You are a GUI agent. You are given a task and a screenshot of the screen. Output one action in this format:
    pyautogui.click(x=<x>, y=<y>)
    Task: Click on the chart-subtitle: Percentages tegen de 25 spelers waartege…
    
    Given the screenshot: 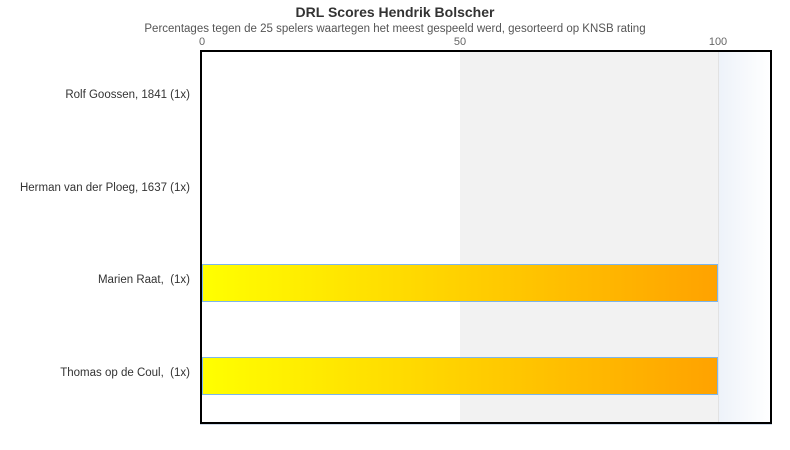 What is the action you would take?
    pyautogui.click(x=395, y=29)
    